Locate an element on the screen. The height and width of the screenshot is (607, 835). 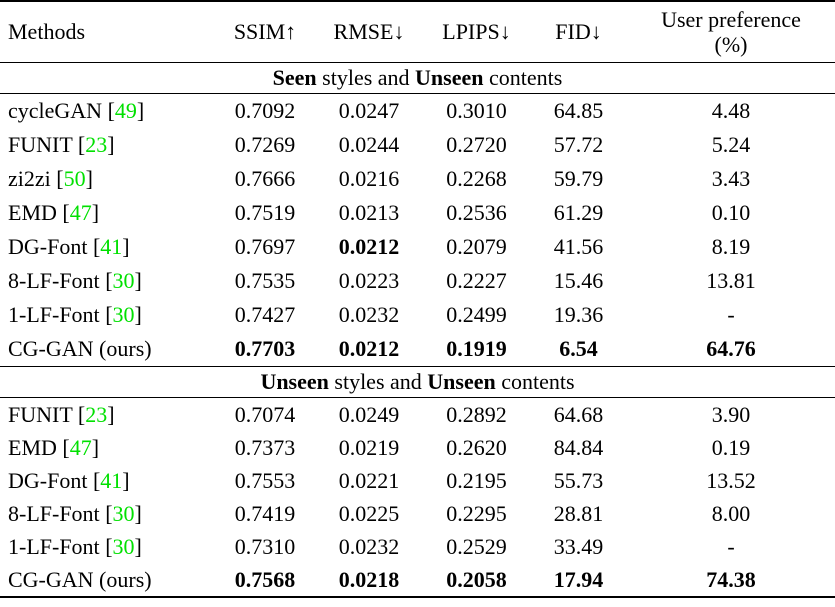
metric-cell: 0.7269 is located at coordinates (265, 144).